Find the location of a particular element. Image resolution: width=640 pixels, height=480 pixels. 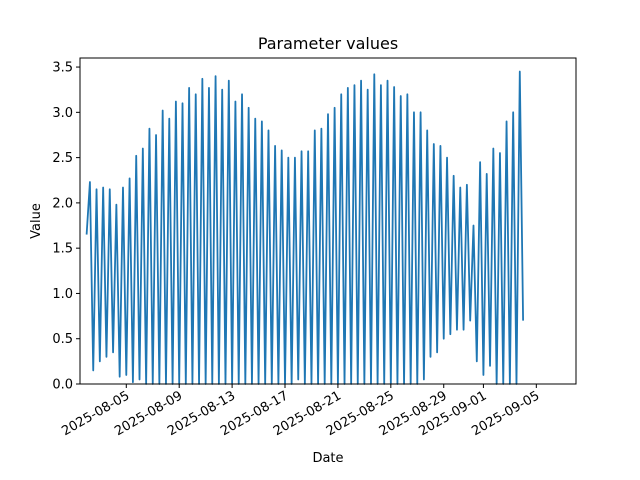

chart-title: Parameter values is located at coordinates (328, 43).